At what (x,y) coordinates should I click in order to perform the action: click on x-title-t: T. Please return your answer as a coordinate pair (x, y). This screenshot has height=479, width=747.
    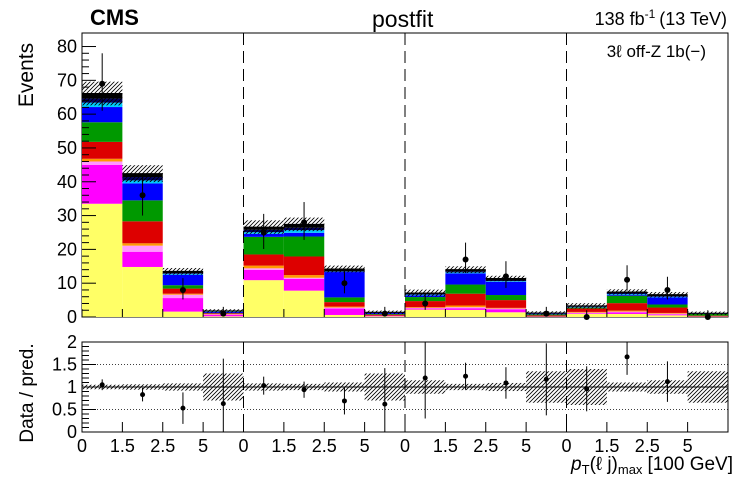
    Looking at the image, I should click on (586, 469).